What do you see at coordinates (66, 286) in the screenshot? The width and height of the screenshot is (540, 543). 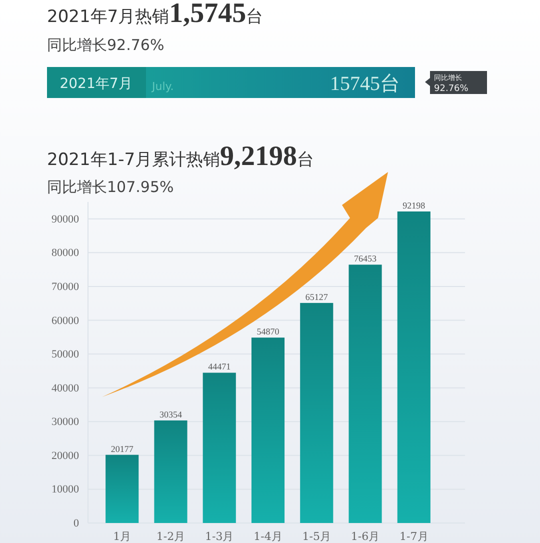 I see `y-tick-label: 70000` at bounding box center [66, 286].